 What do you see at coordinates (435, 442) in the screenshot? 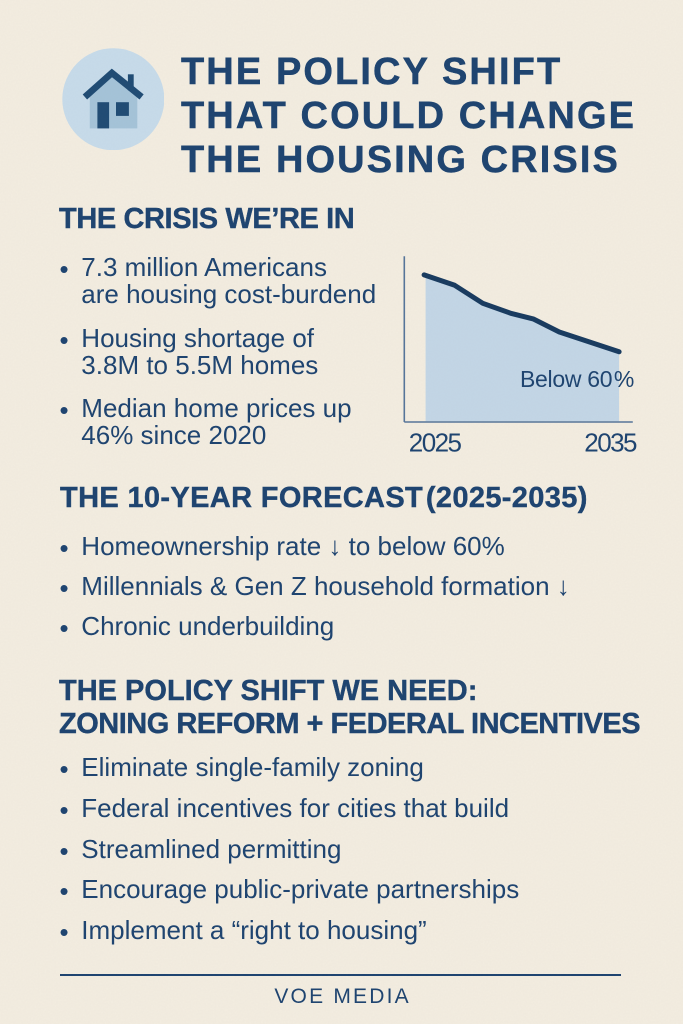
I see `svg-text: 2025` at bounding box center [435, 442].